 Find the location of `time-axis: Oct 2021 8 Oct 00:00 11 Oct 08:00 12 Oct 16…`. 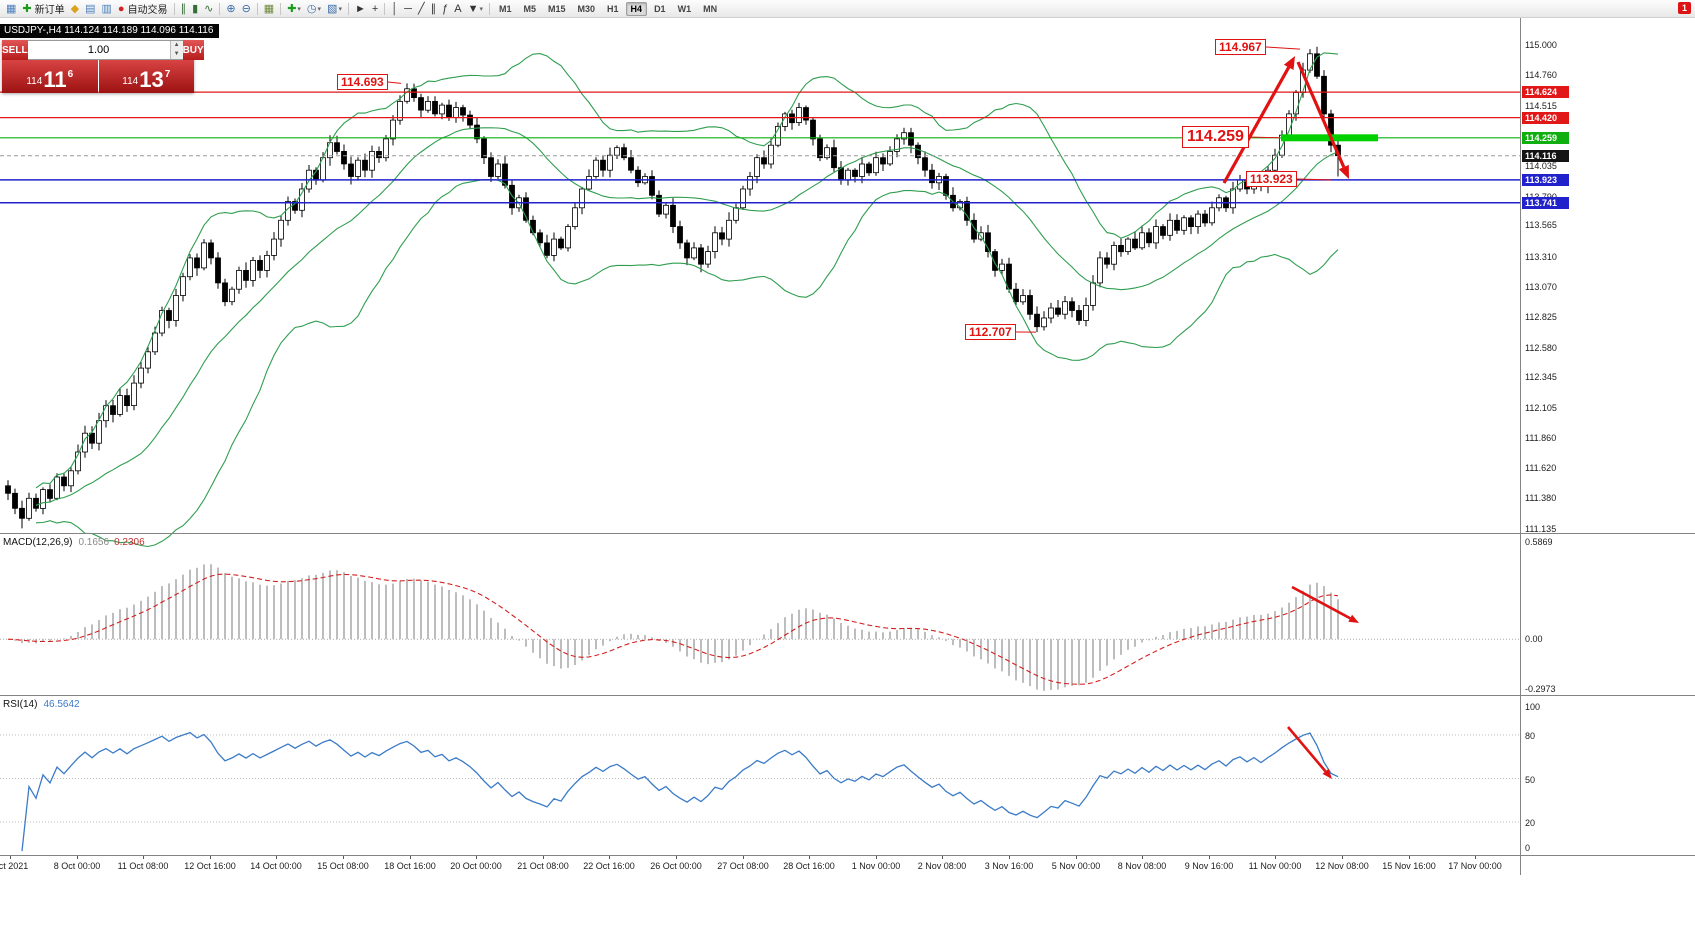

time-axis: Oct 2021 8 Oct 00:00 11 Oct 08:00 12 Oct 16… is located at coordinates (760, 865).